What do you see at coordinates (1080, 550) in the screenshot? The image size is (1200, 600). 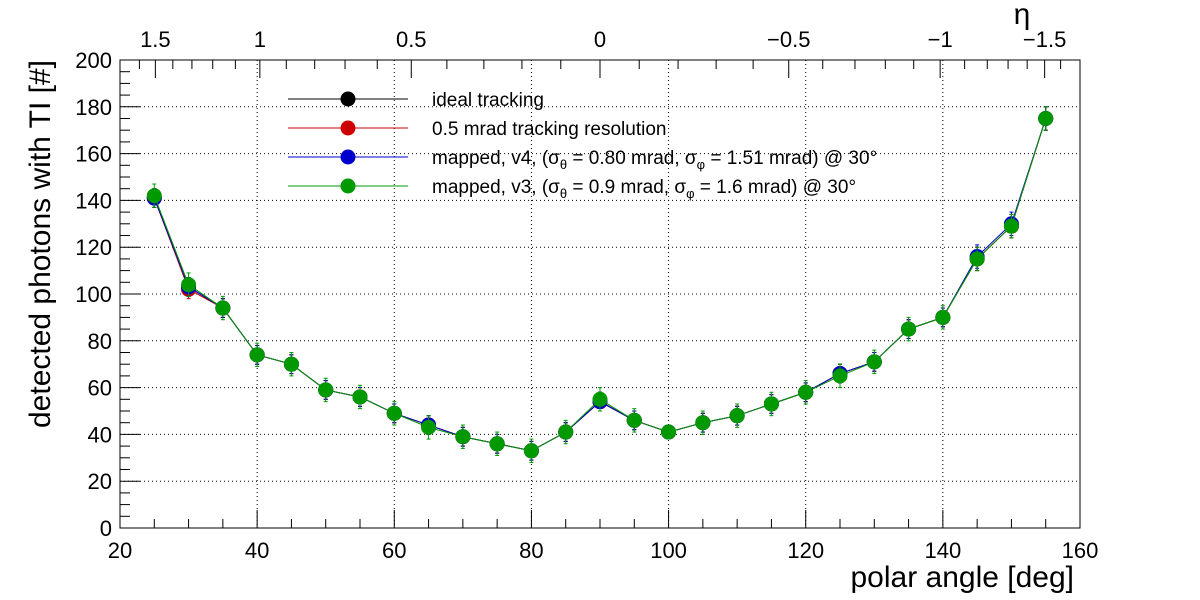 I see `x-tick-label: 160` at bounding box center [1080, 550].